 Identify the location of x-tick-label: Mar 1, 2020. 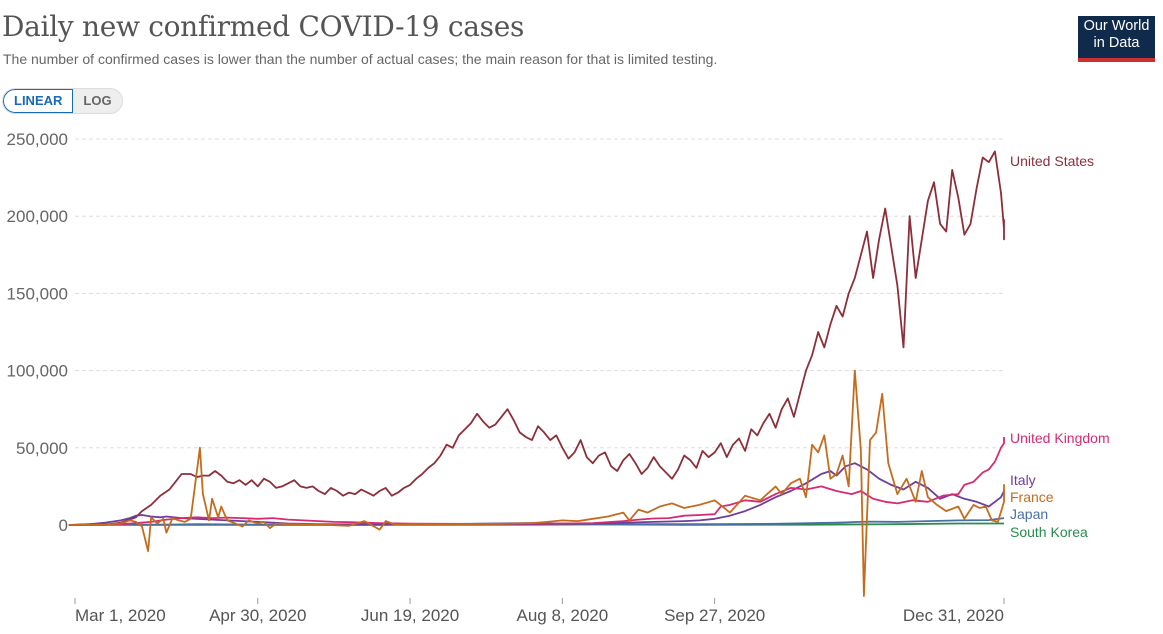
(120, 615).